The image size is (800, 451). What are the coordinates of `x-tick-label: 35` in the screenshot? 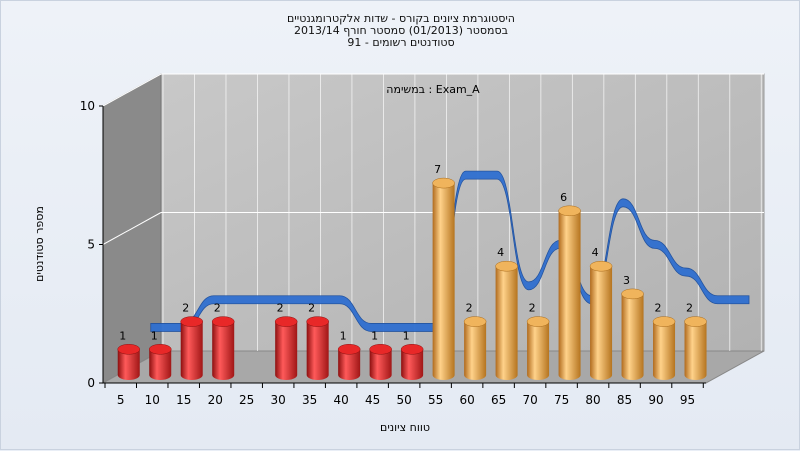 It's located at (309, 400).